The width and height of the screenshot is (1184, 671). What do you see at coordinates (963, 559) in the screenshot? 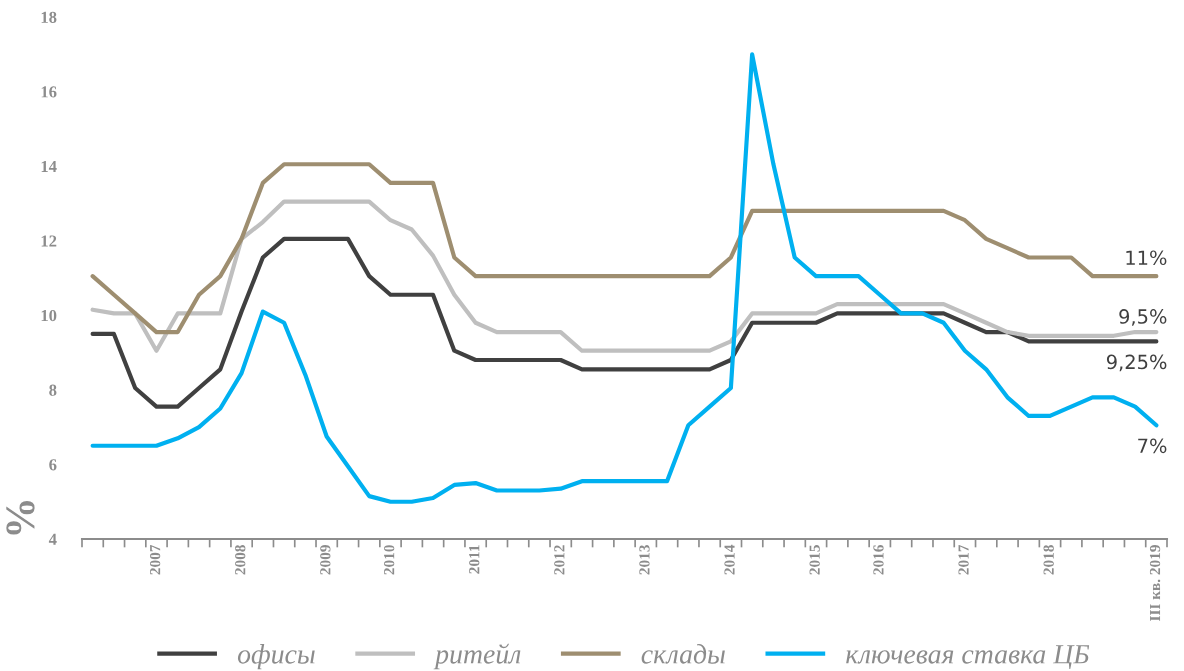
I see `x-tick-label: 2017` at bounding box center [963, 559].